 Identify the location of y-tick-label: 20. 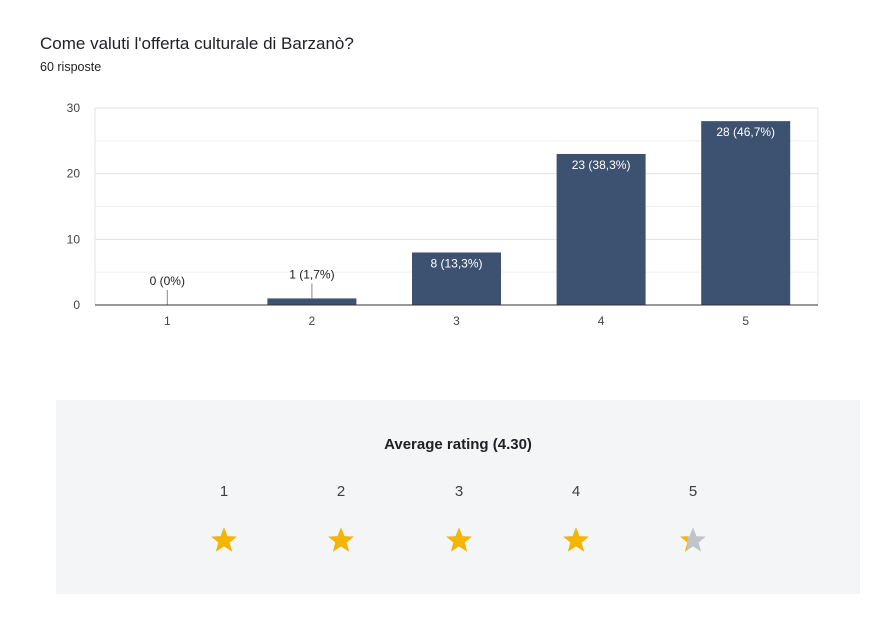
(74, 174).